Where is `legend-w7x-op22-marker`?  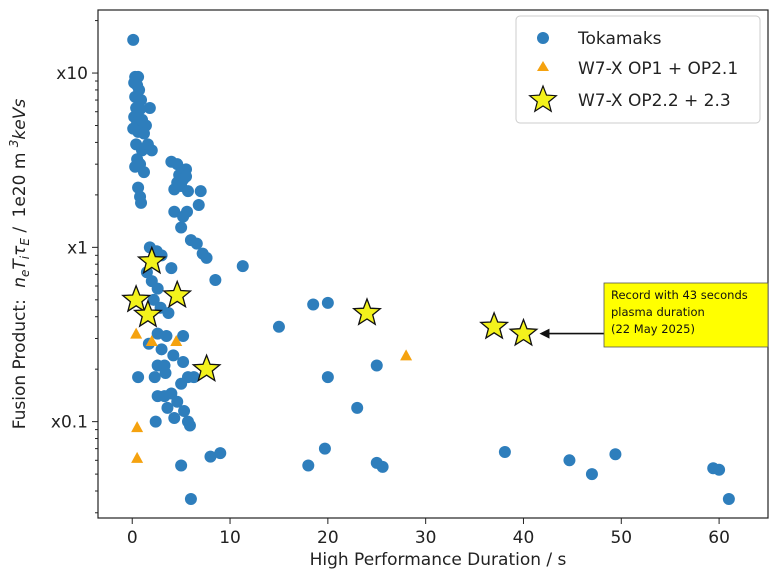
legend-w7x-op22-marker is located at coordinates (543, 98).